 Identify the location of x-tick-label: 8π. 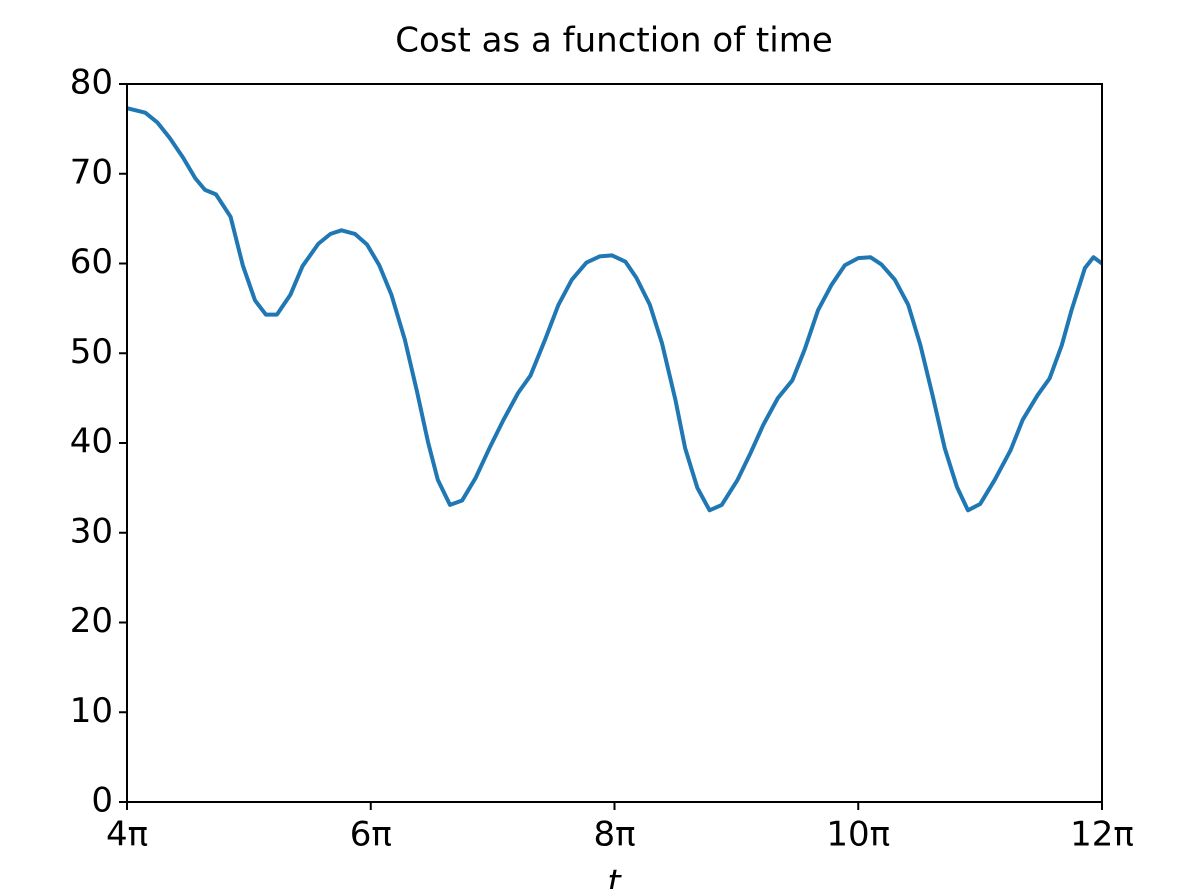
(614, 835).